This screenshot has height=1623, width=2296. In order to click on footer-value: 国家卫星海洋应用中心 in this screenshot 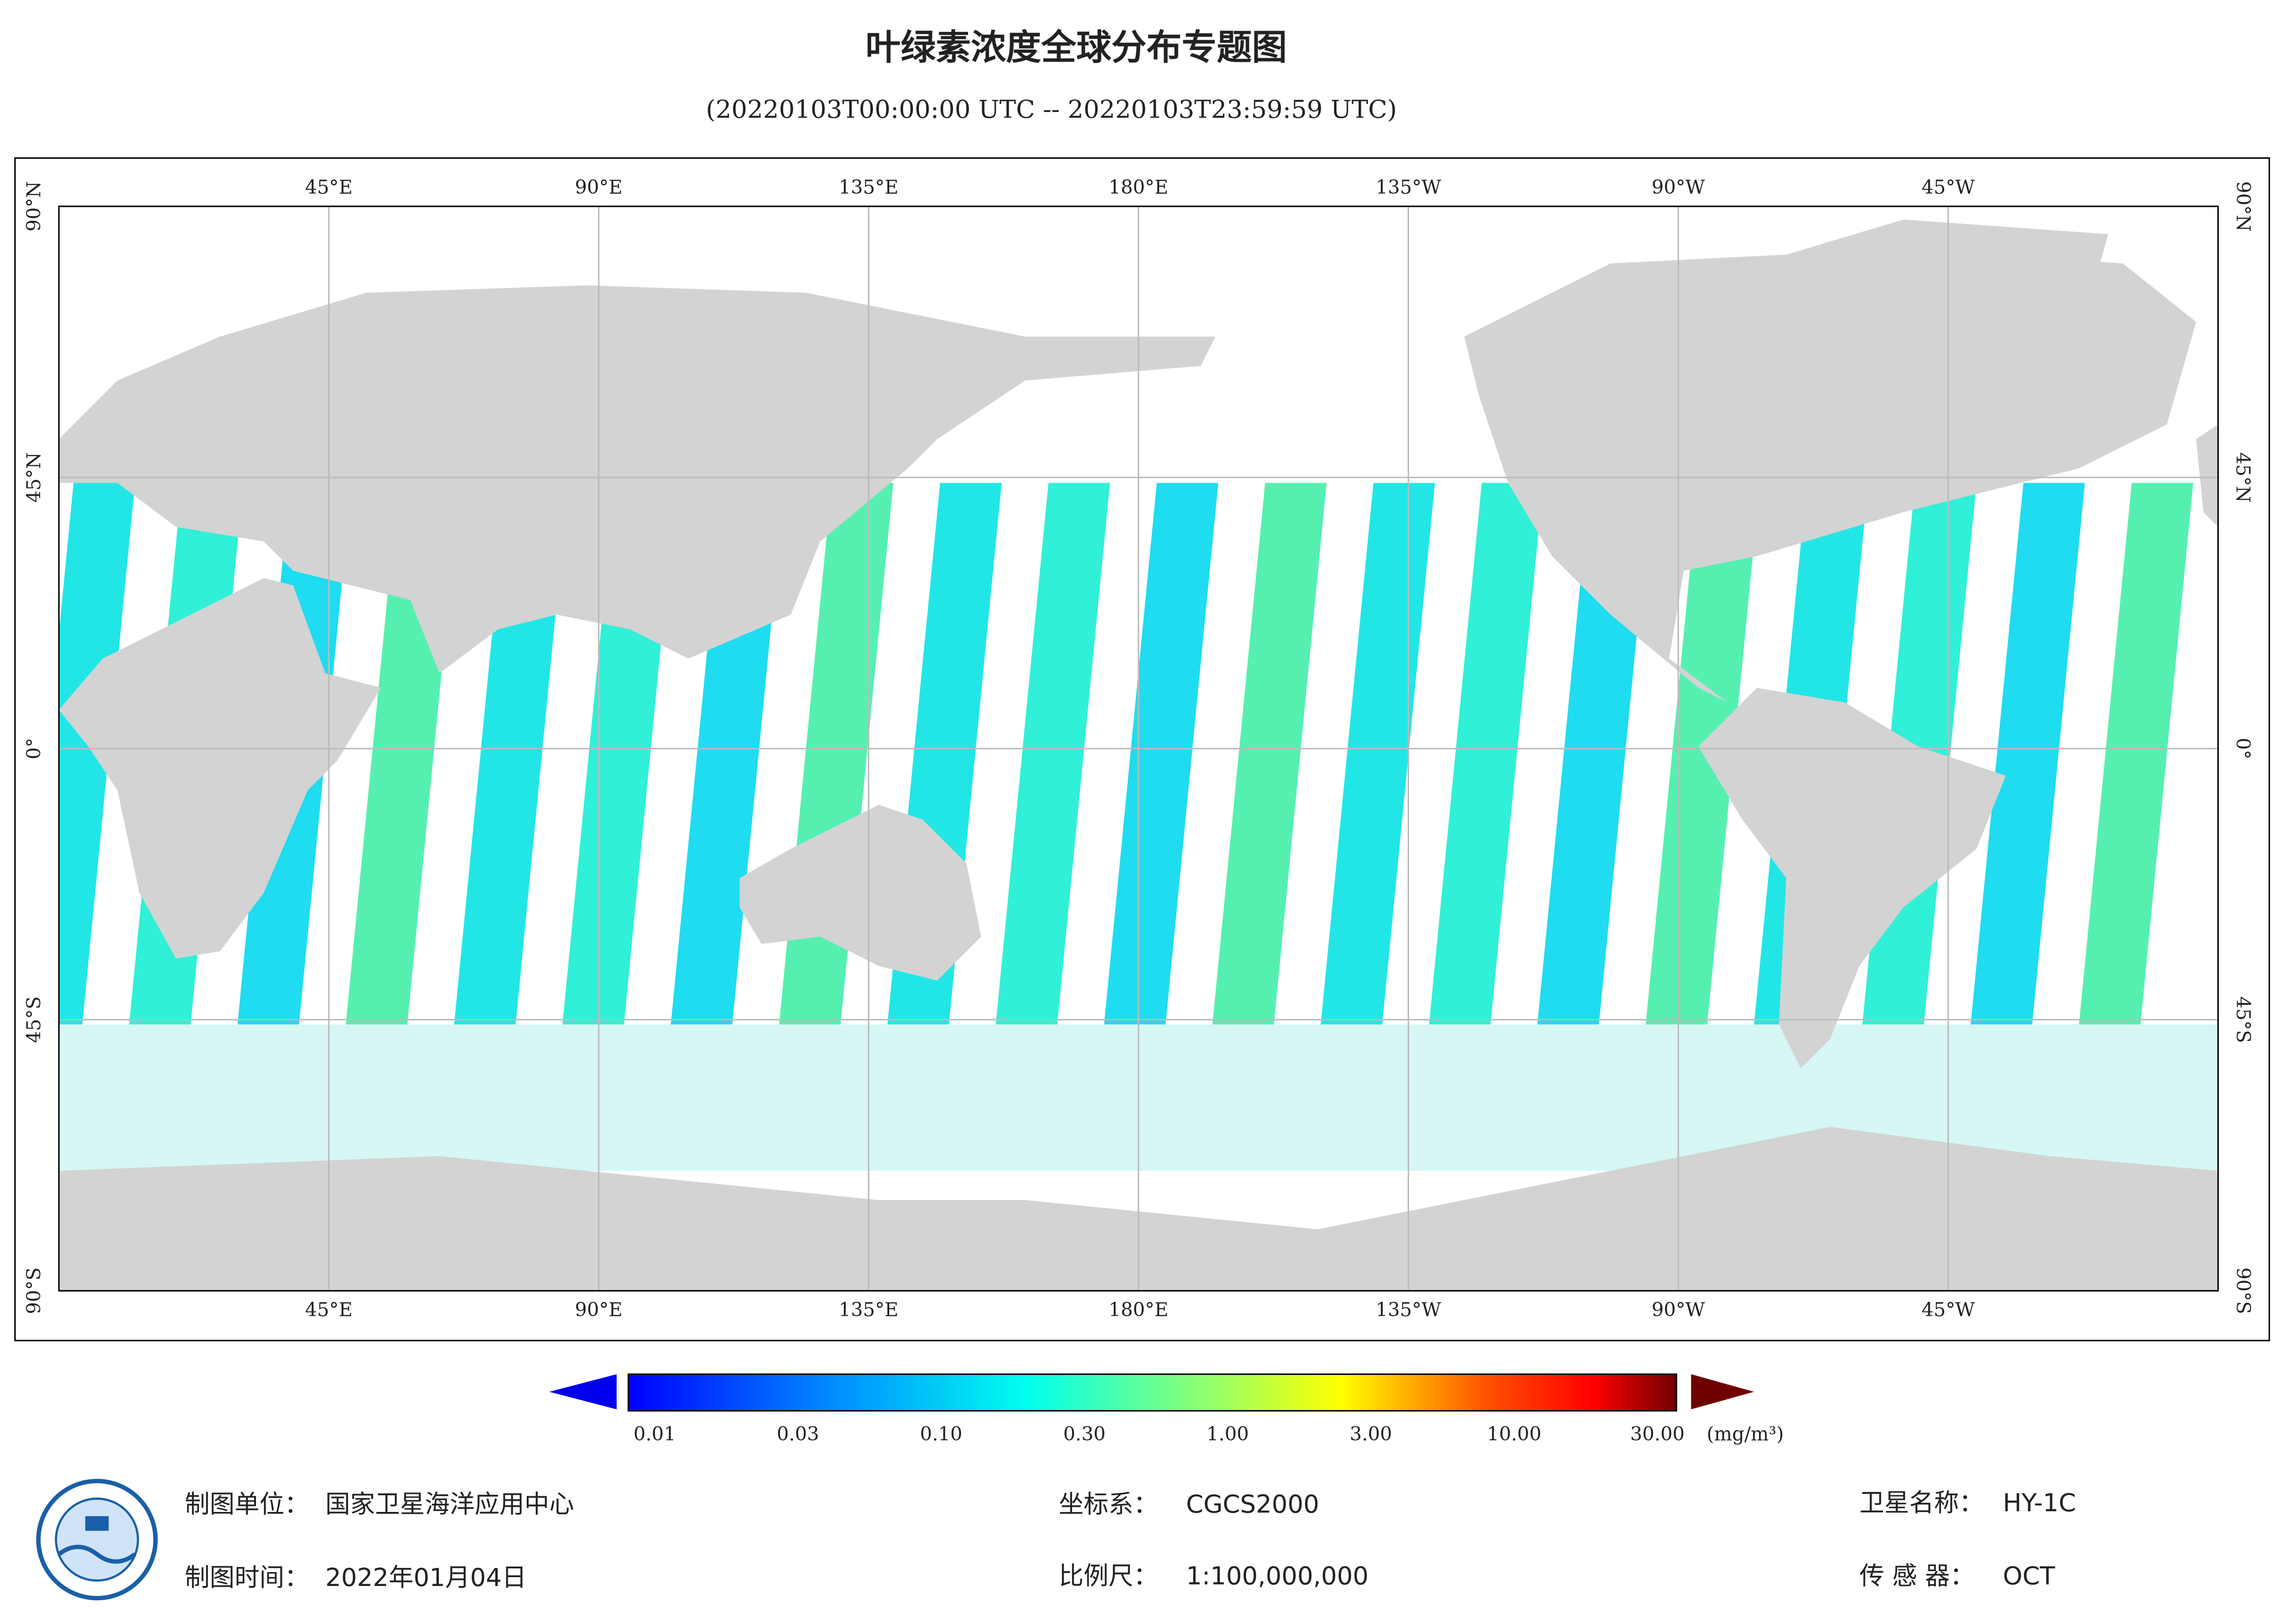, I will do `click(449, 1504)`.